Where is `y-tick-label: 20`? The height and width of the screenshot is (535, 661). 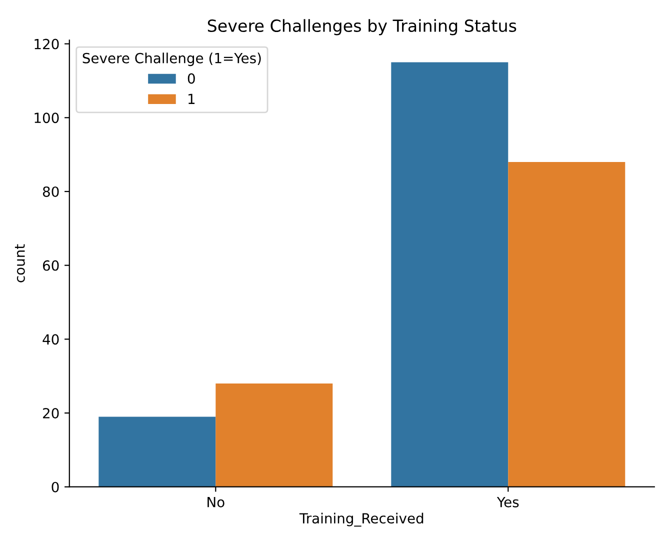 y-tick-label: 20 is located at coordinates (51, 413).